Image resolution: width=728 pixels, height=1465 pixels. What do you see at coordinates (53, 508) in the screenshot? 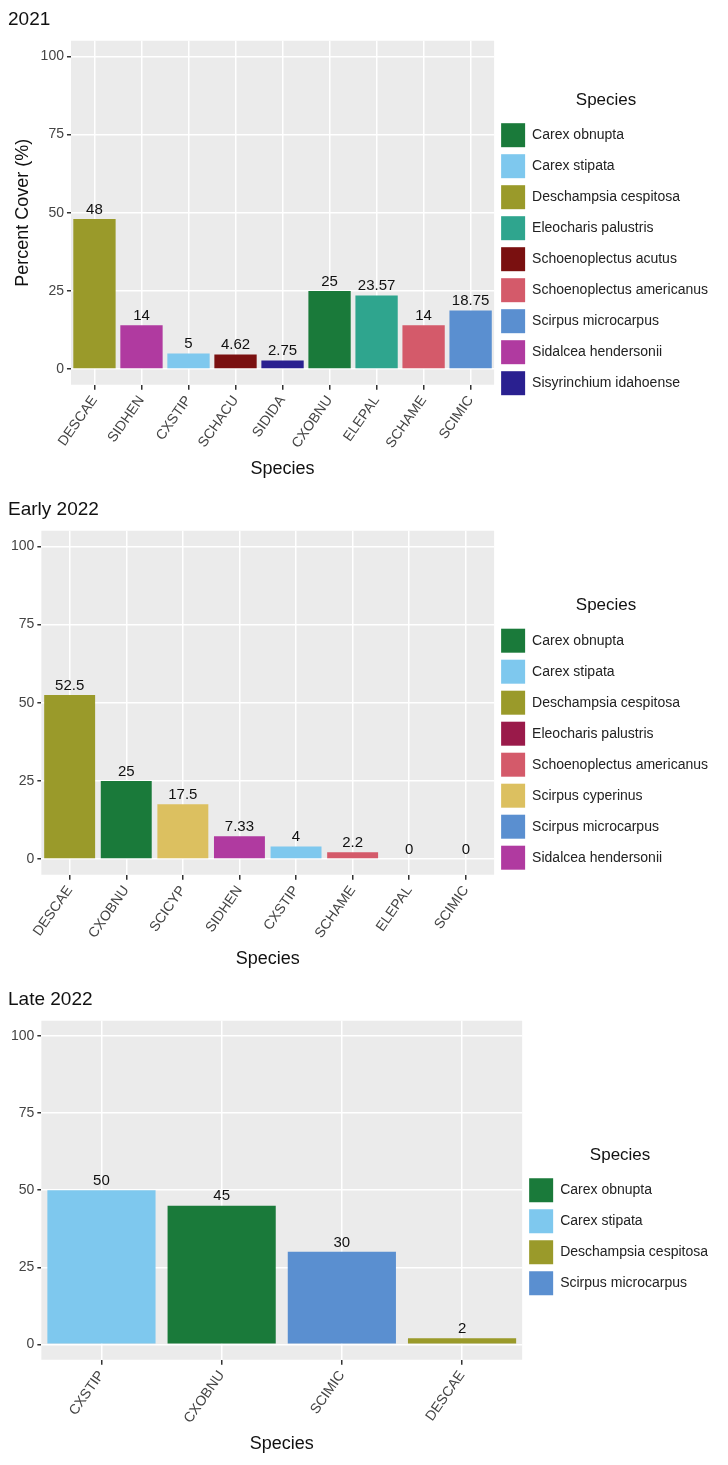
I see `chart-title: Early 2022` at bounding box center [53, 508].